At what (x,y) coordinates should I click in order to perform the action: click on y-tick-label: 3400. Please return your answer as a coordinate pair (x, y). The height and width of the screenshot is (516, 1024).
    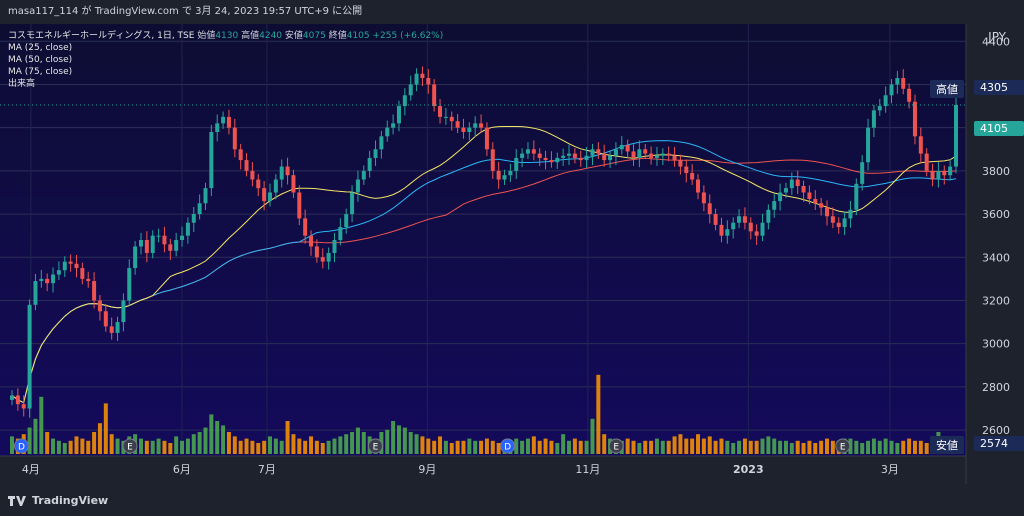
    Looking at the image, I should click on (996, 257).